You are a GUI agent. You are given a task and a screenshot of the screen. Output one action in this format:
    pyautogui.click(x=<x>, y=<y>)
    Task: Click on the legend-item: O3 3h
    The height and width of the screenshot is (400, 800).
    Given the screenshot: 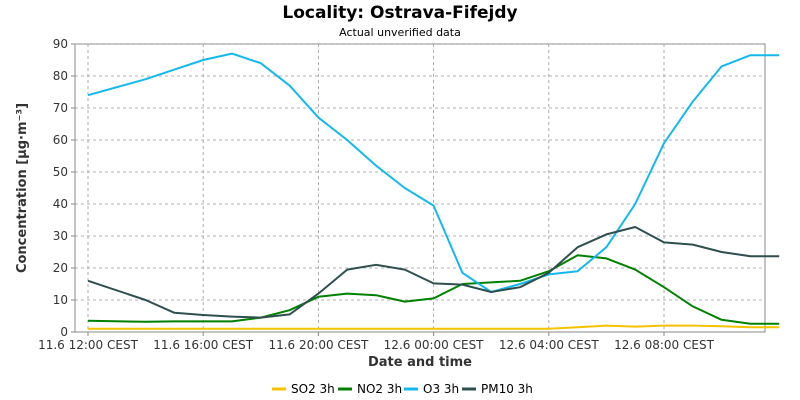 What is the action you would take?
    pyautogui.click(x=431, y=389)
    